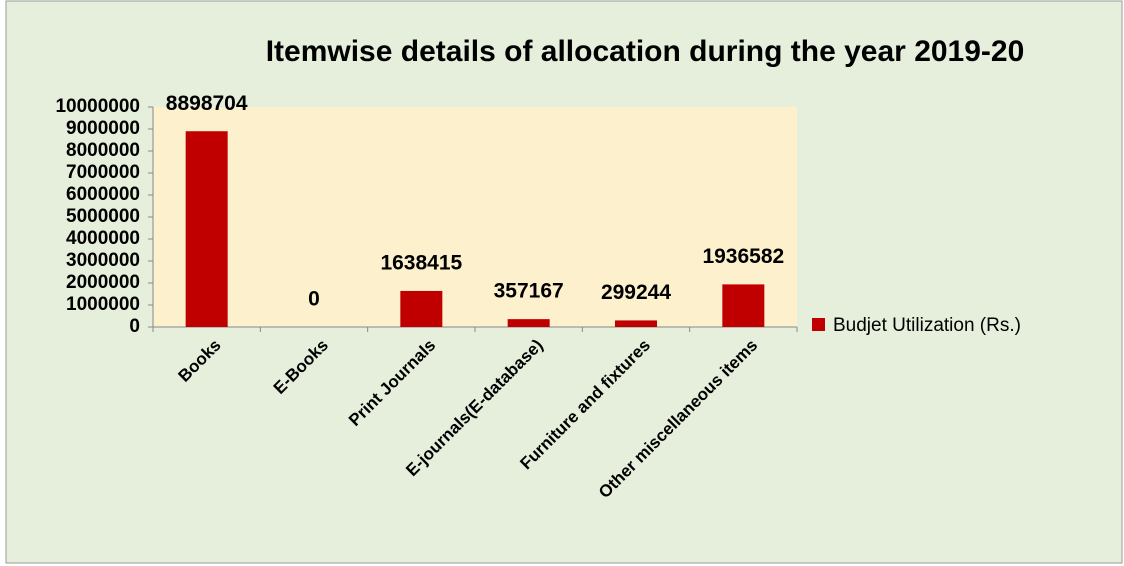 This screenshot has height=566, width=1124. Describe the element at coordinates (636, 292) in the screenshot. I see `data-label: 299244` at that location.